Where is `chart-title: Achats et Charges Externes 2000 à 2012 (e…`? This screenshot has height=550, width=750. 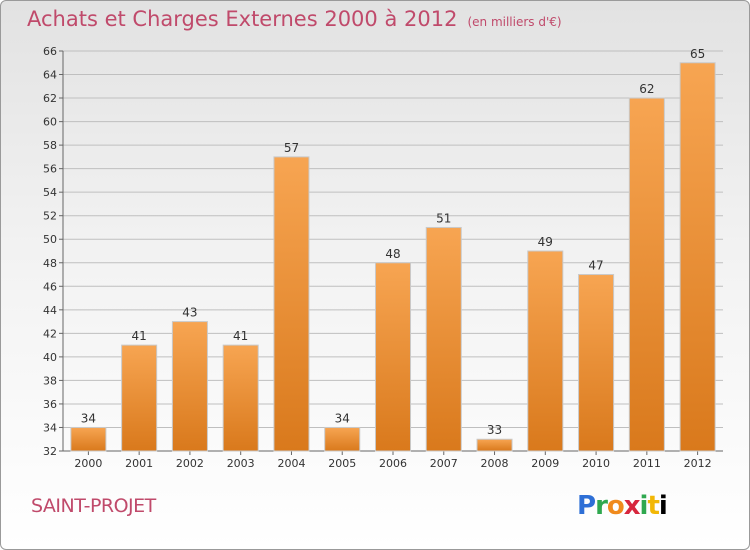
chart-title: Achats et Charges Externes 2000 à 2012 (e… is located at coordinates (294, 19).